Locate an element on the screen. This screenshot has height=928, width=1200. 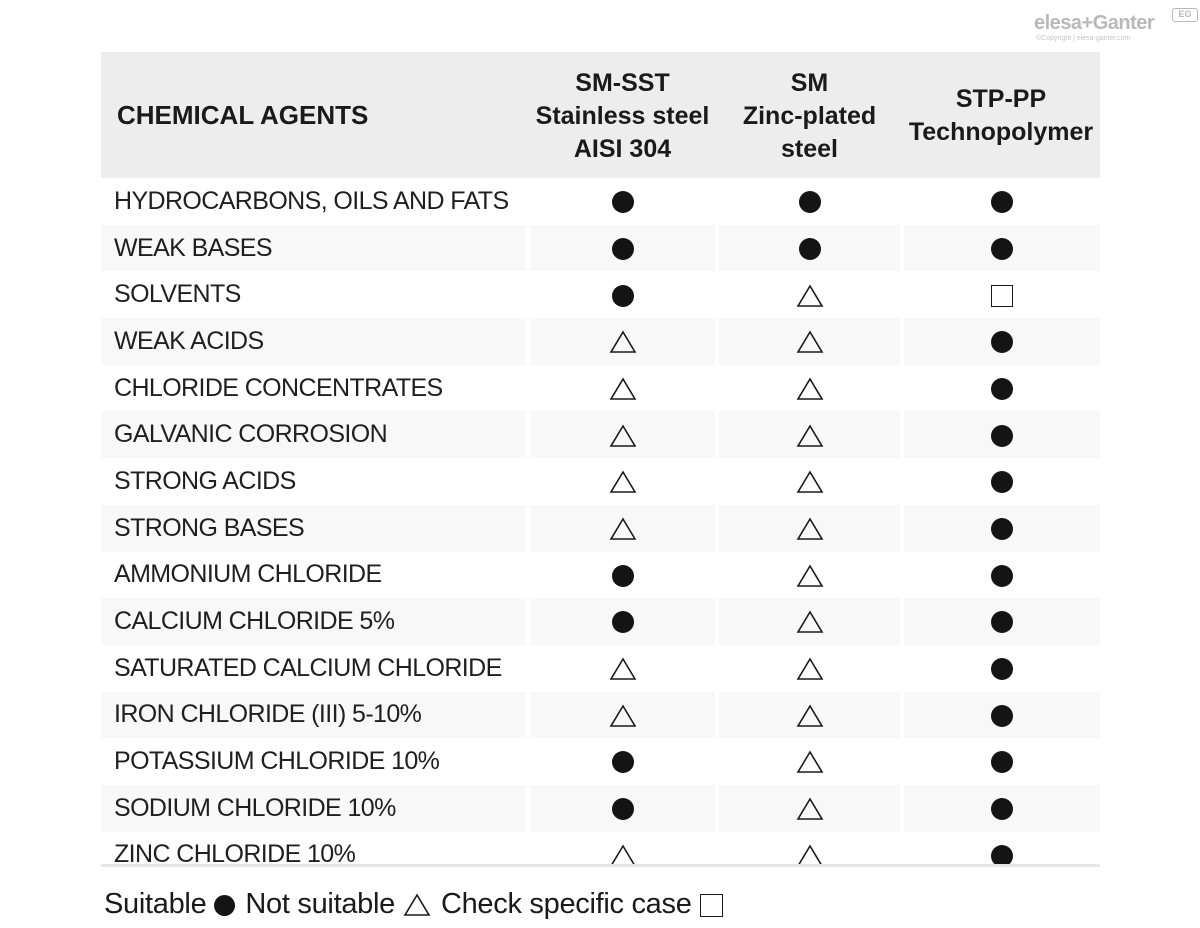
chemical-agent-cell: SATURATED CALCIUM CHLORIDE is located at coordinates (308, 667).